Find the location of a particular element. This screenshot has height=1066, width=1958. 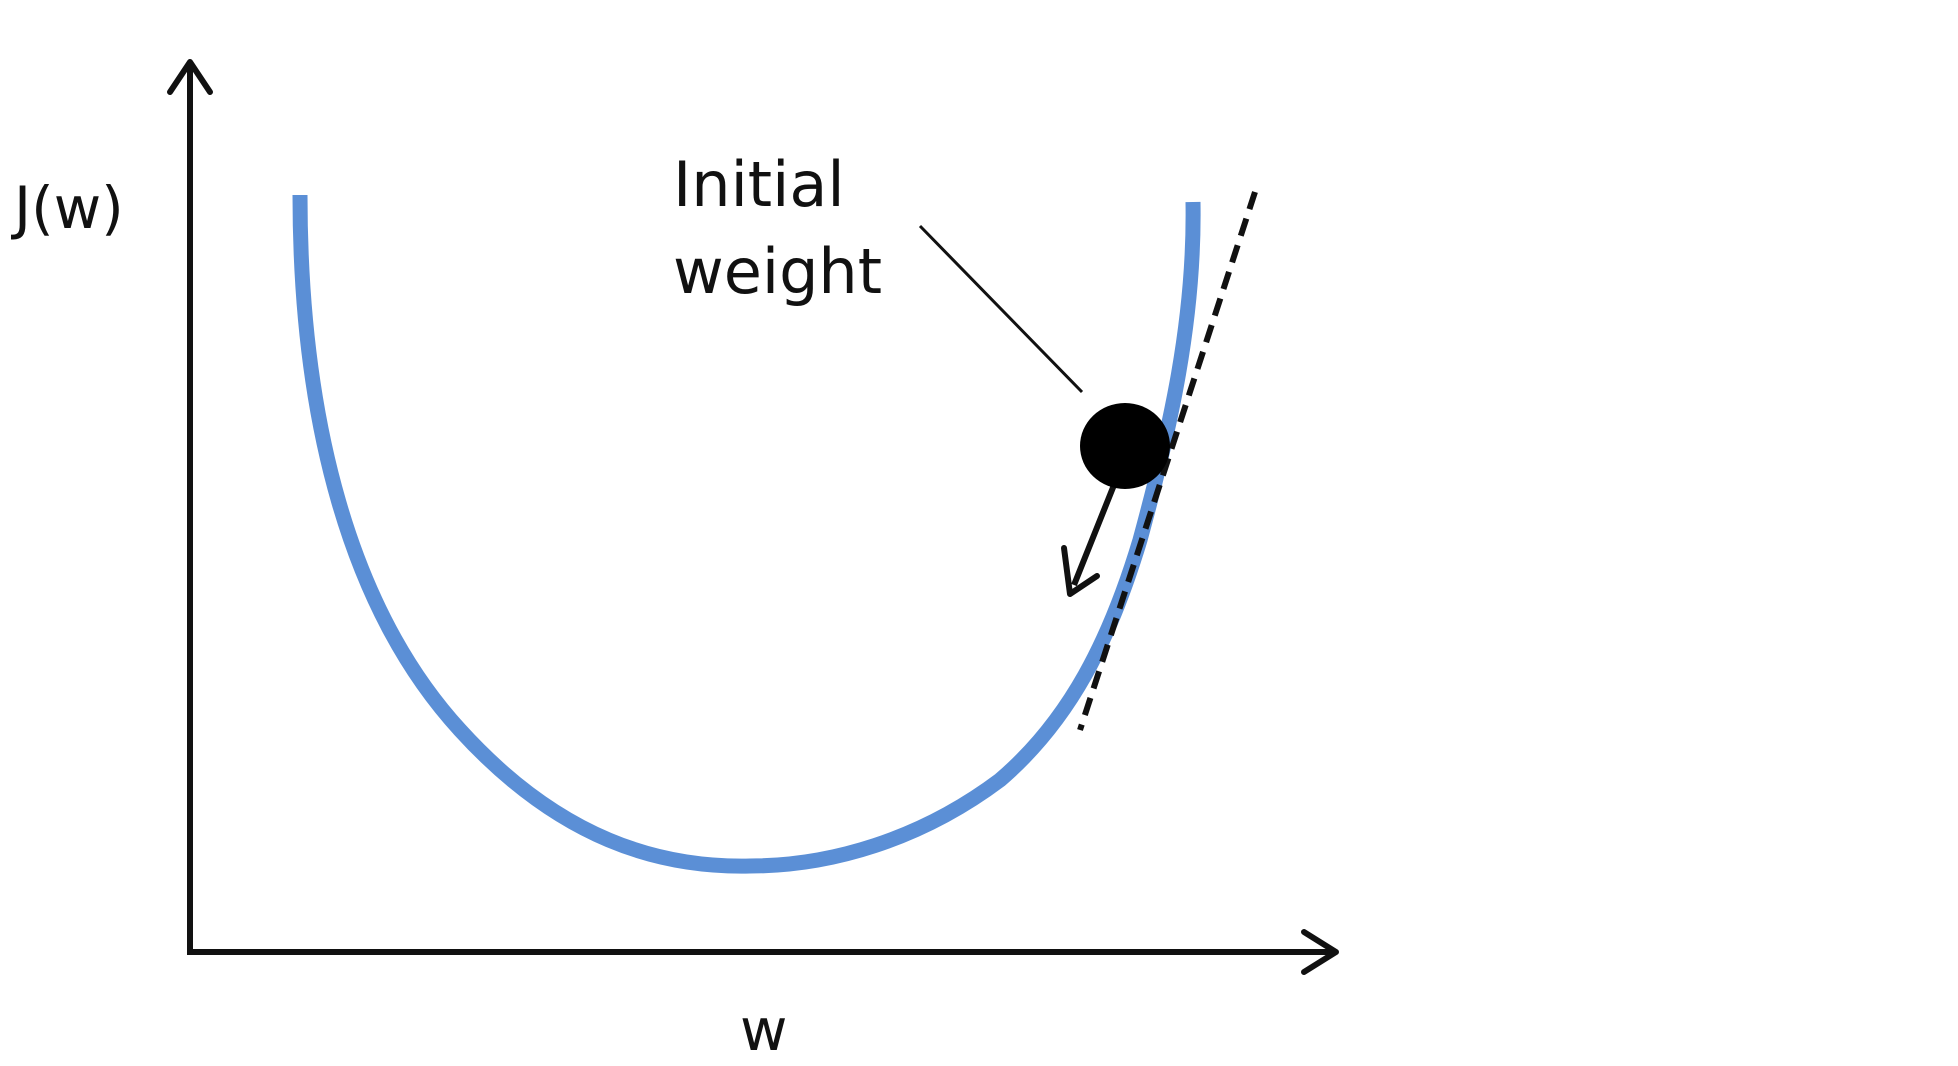

y-axis-label: J(w) is located at coordinates (67, 208).